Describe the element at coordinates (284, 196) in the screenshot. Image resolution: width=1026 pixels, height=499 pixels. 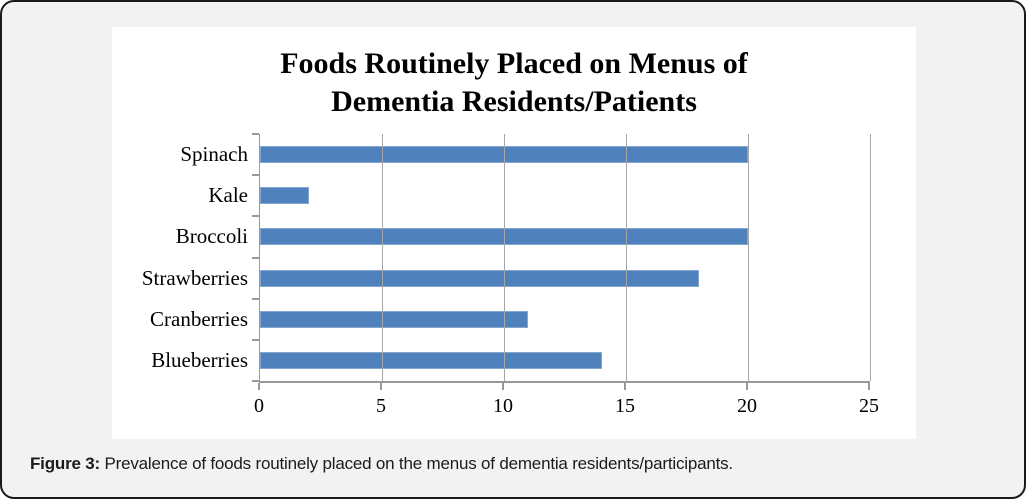
I see `bar-kale` at that location.